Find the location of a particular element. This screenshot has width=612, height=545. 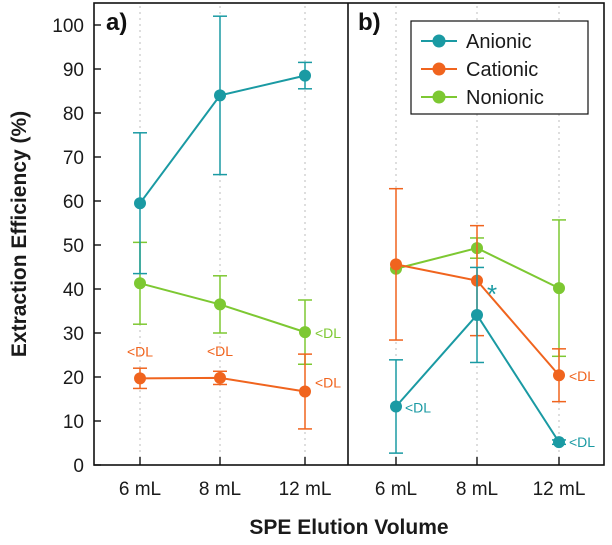

y-tick-label: 50 is located at coordinates (73, 246).